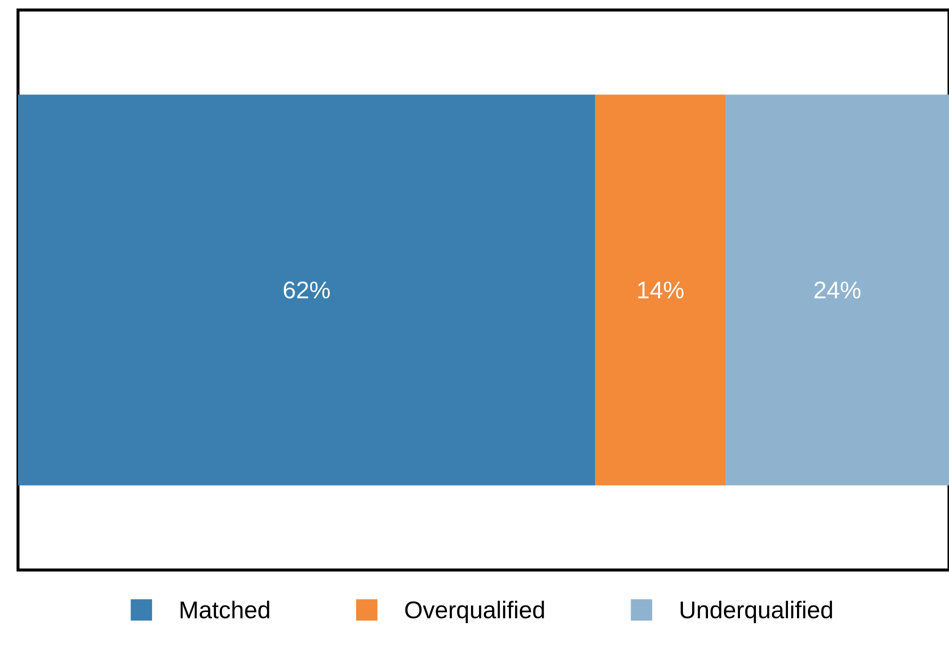 Image resolution: width=949 pixels, height=653 pixels. Describe the element at coordinates (474, 612) in the screenshot. I see `legend-label: Overqualified` at that location.